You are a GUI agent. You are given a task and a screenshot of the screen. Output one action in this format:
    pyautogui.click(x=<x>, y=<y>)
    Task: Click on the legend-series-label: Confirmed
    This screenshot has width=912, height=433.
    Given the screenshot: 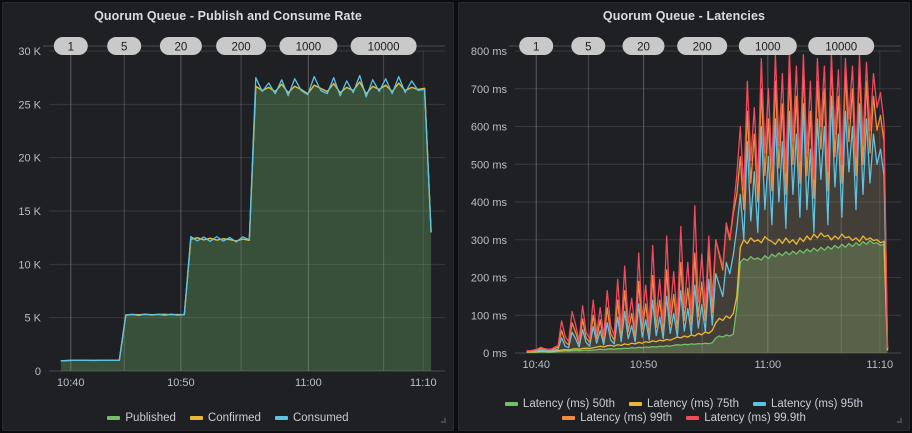 What is the action you would take?
    pyautogui.click(x=234, y=418)
    